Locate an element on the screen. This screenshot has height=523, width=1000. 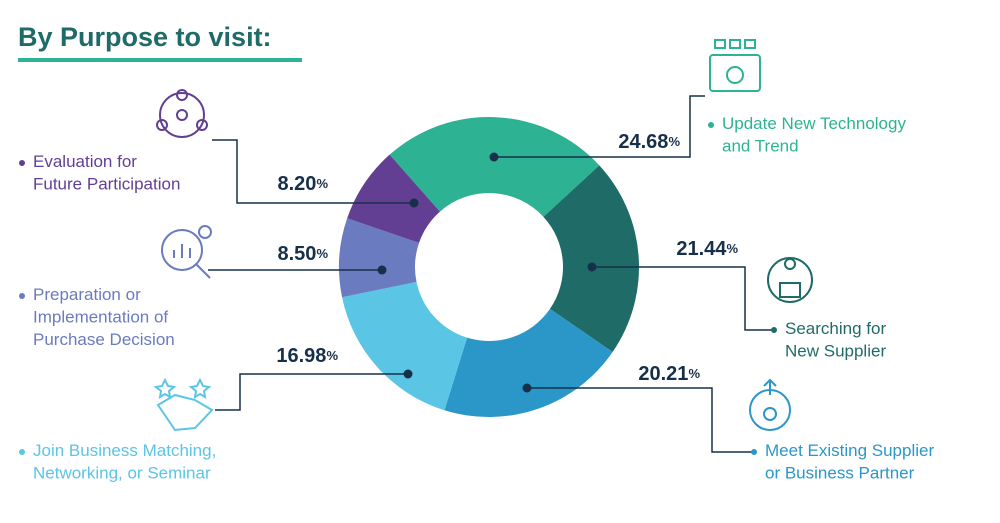
title-underline is located at coordinates (160, 60).